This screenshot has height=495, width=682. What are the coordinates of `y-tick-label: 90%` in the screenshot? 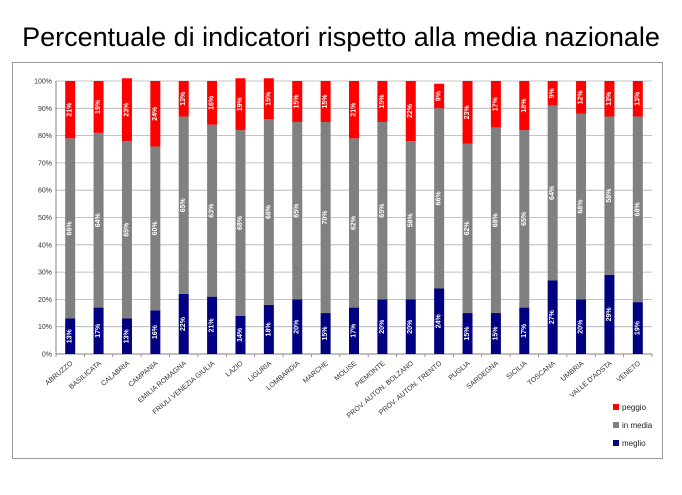 It's located at (45, 109).